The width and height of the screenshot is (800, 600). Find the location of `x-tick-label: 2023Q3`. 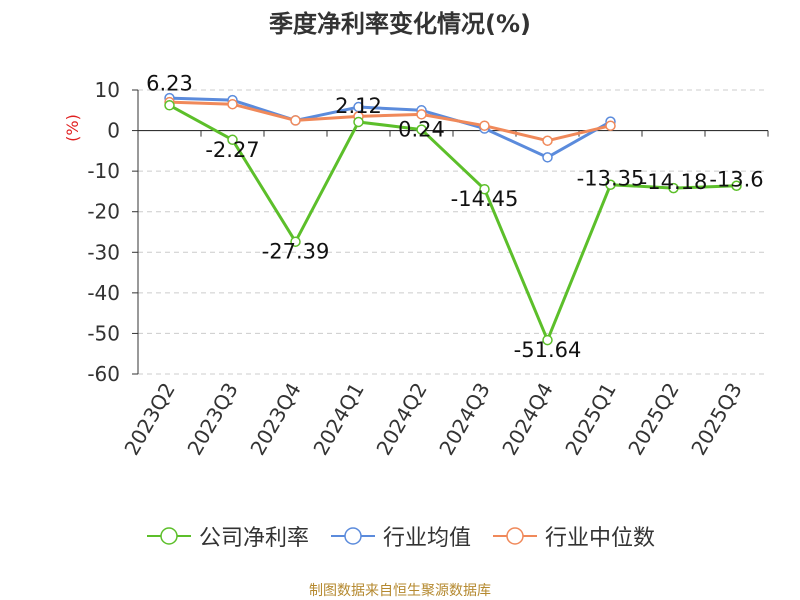

x-tick-label: 2023Q3 is located at coordinates (212, 419).